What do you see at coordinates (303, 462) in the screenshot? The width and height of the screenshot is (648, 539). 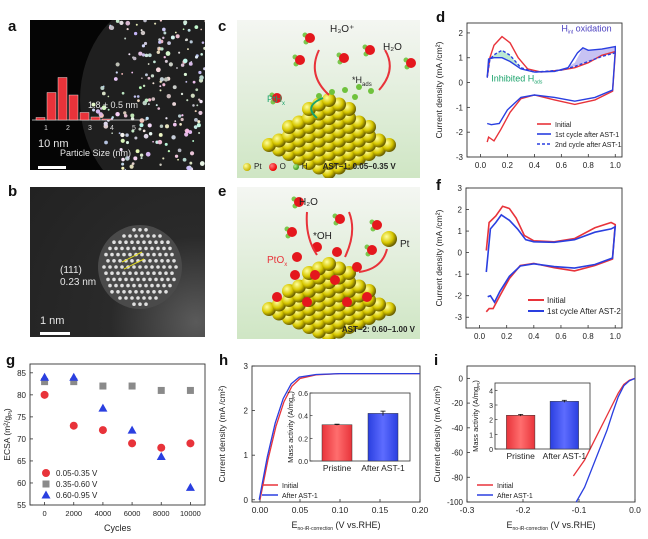 I see `inset-y-tick-label: 0.0` at bounding box center [303, 462].